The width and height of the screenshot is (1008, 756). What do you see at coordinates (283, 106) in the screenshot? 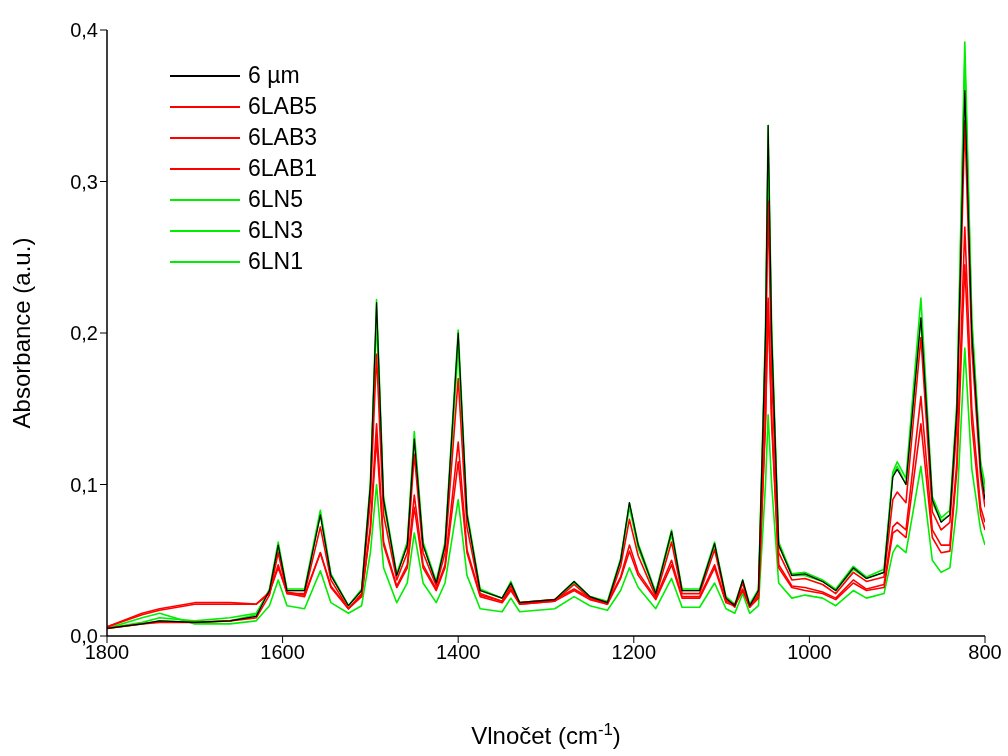
I see `legend-label: 6LAB5` at bounding box center [283, 106].